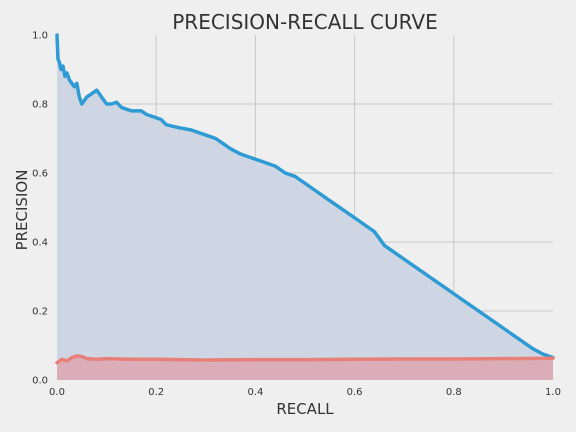 The height and width of the screenshot is (432, 576). Describe the element at coordinates (57, 392) in the screenshot. I see `x-tick-label: 0.0` at that location.